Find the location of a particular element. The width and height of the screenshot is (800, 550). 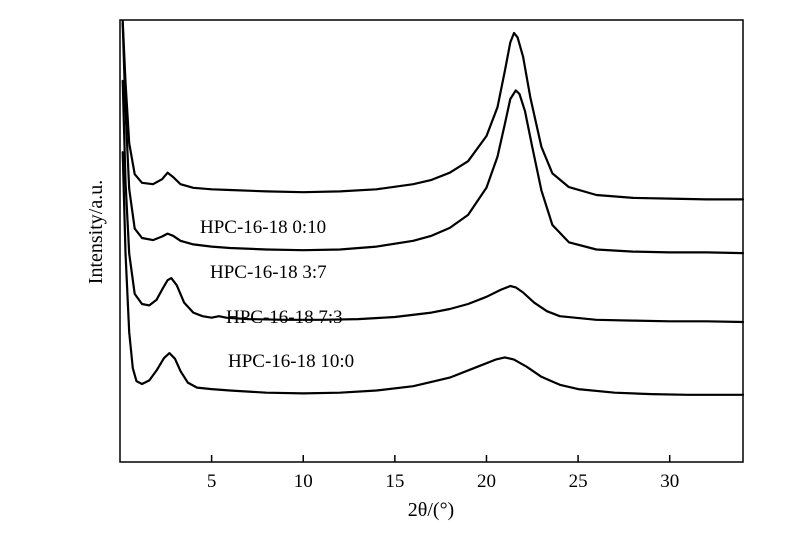

series-label: HPC-16-18 3:7 is located at coordinates (268, 272).